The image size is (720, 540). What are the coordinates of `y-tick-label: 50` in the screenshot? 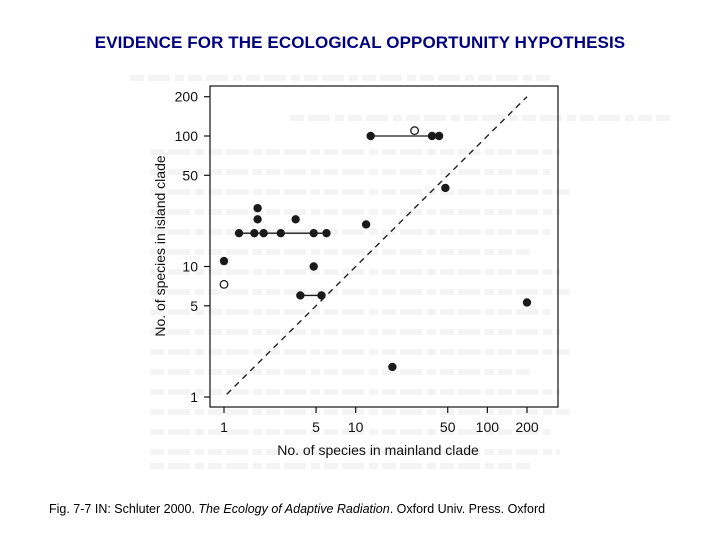 It's located at (190, 175).